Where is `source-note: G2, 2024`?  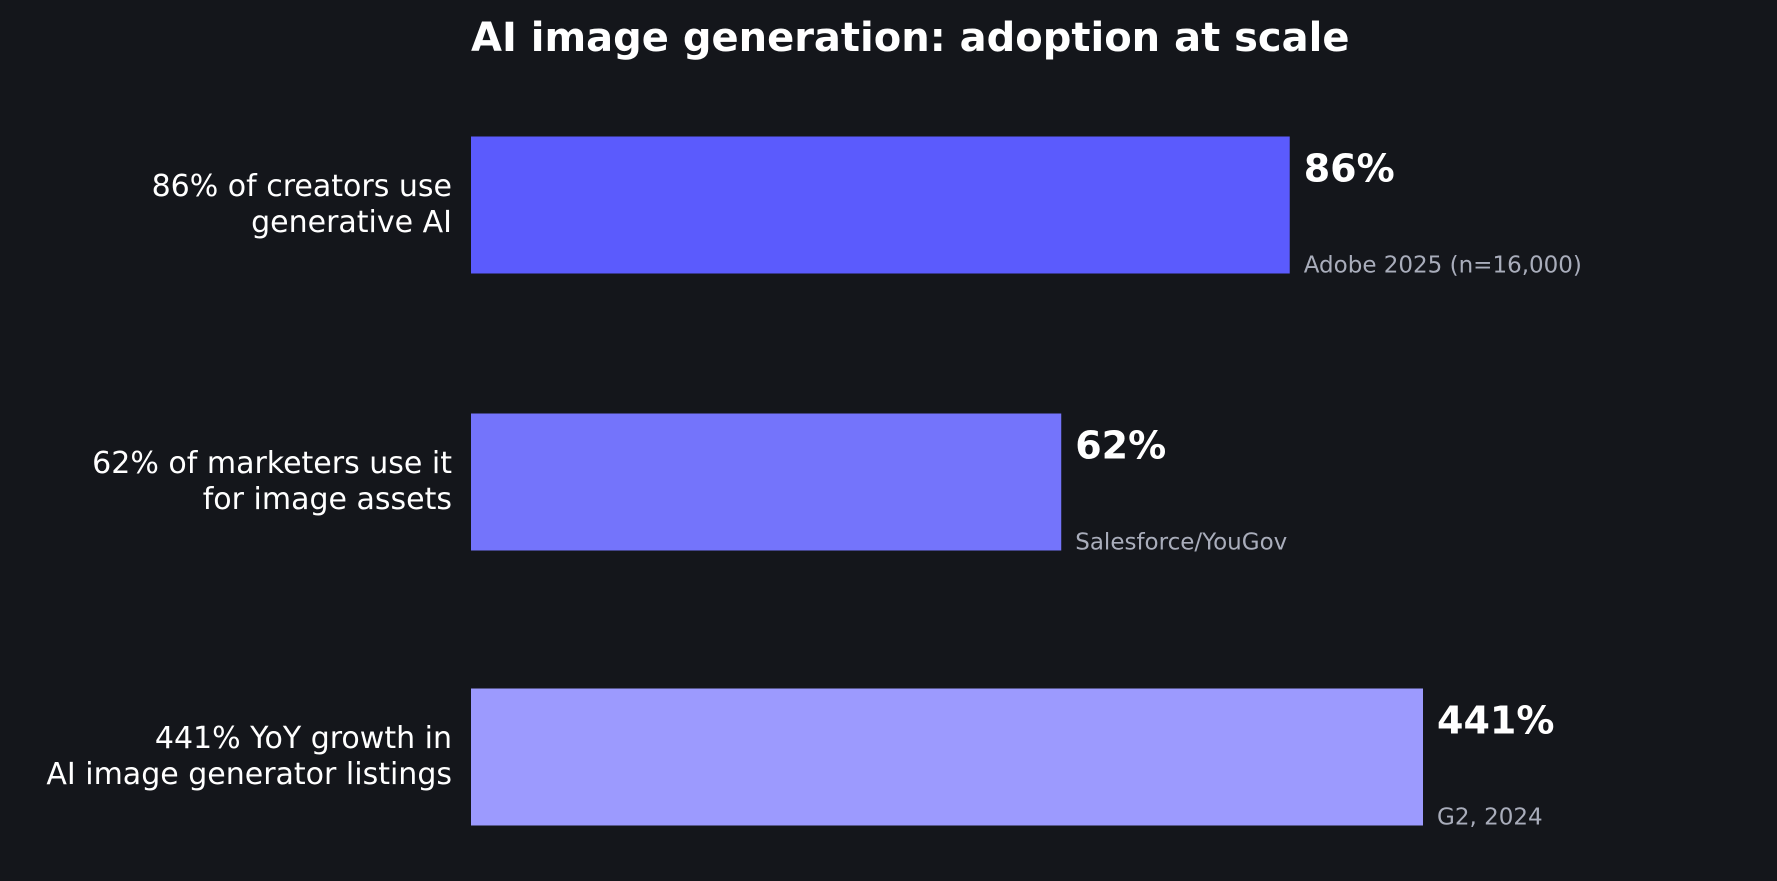
source-note: G2, 2024 is located at coordinates (1490, 818).